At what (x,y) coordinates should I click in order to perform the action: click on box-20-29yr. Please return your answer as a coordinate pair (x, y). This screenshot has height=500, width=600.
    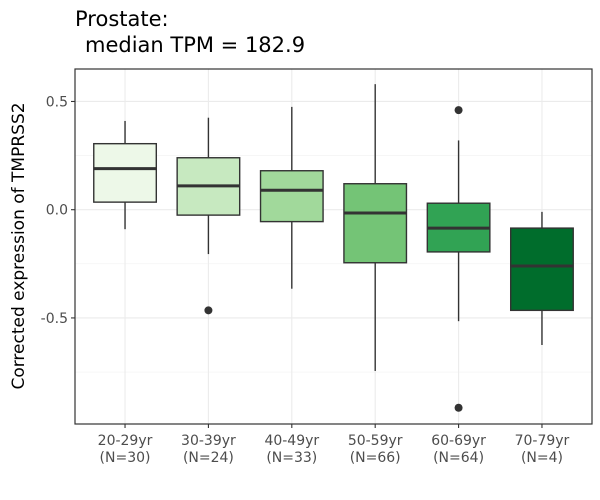
    Looking at the image, I should click on (125, 175).